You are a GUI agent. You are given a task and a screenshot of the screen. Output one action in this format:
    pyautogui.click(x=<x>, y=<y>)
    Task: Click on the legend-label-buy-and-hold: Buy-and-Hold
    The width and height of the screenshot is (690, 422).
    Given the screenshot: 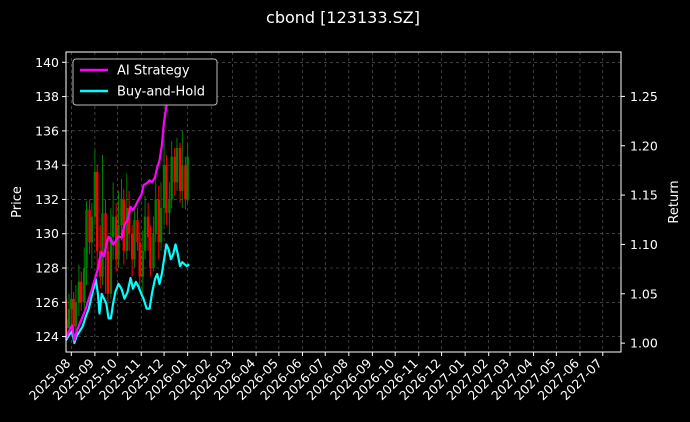 What is the action you would take?
    pyautogui.click(x=161, y=92)
    